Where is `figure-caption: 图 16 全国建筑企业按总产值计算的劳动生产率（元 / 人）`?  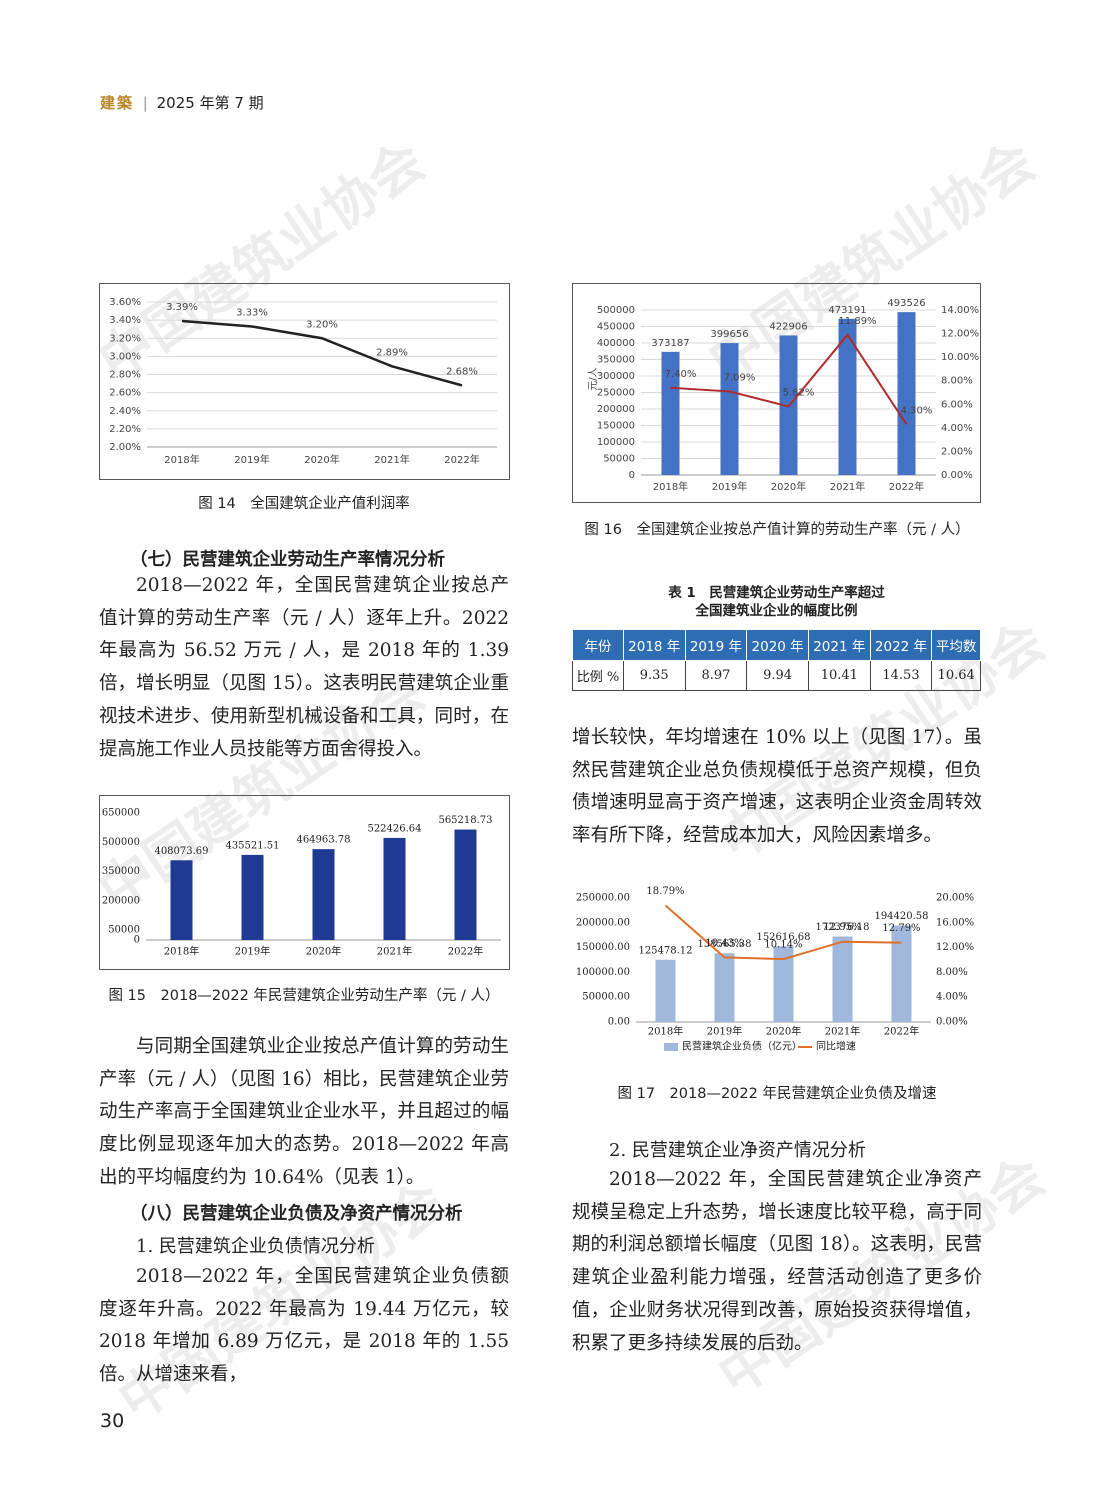 figure-caption: 图 16 全国建筑企业按总产值计算的劳动生产率（元 / 人） is located at coordinates (777, 530).